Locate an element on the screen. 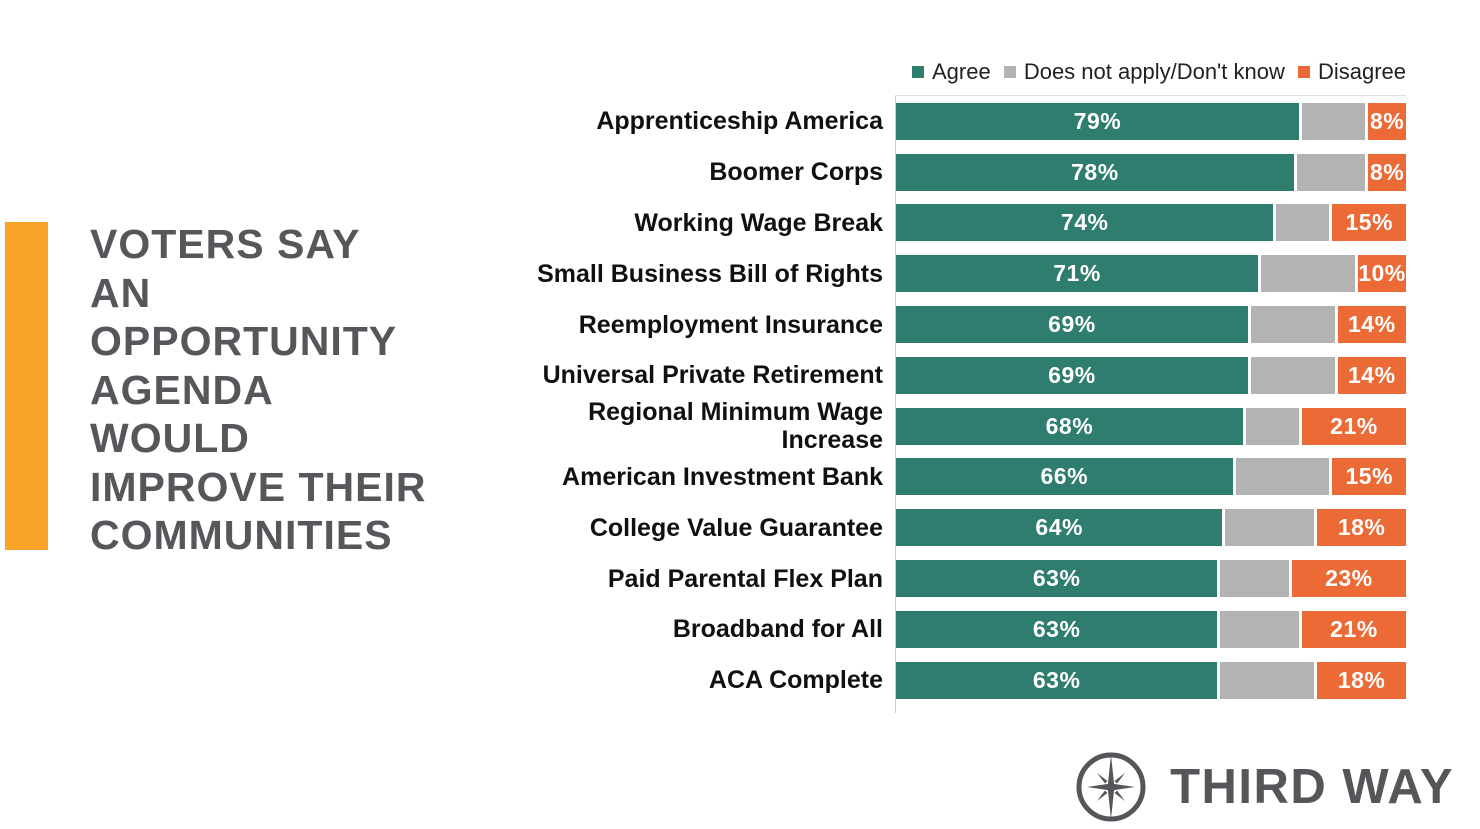 Image resolution: width=1480 pixels, height=829 pixels. agree-segment: 71% is located at coordinates (1077, 274).